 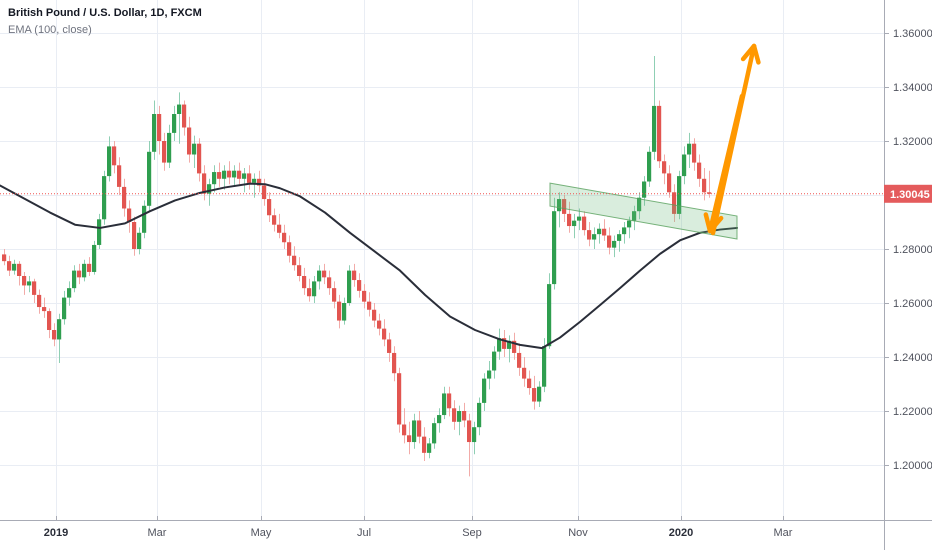 I want to click on trend-channel, so click(x=643, y=211).